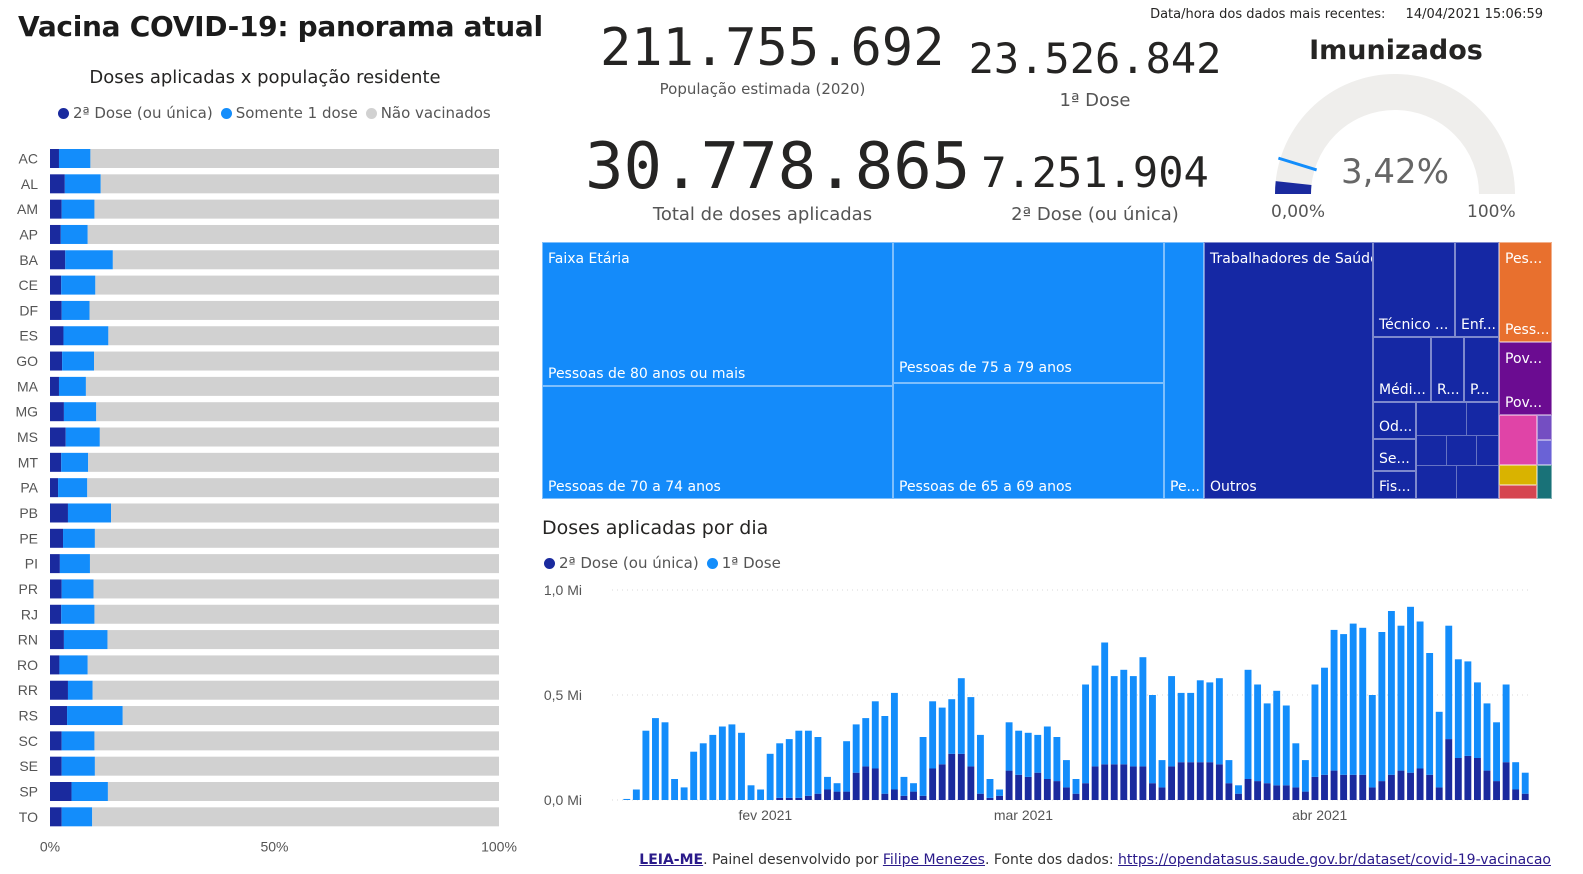  What do you see at coordinates (671, 860) in the screenshot?
I see `leia-me-link: LEIA-ME` at bounding box center [671, 860].